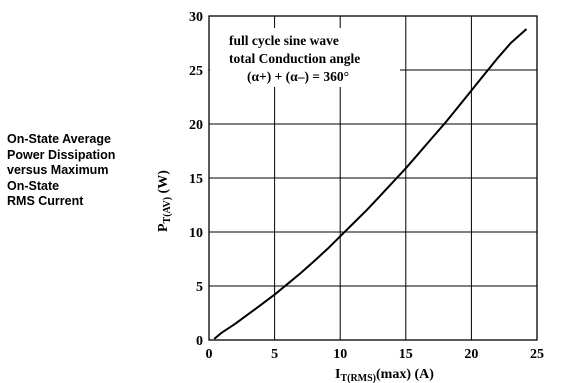  What do you see at coordinates (61, 154) in the screenshot?
I see `side-title-line: Power Dissipation` at bounding box center [61, 154].